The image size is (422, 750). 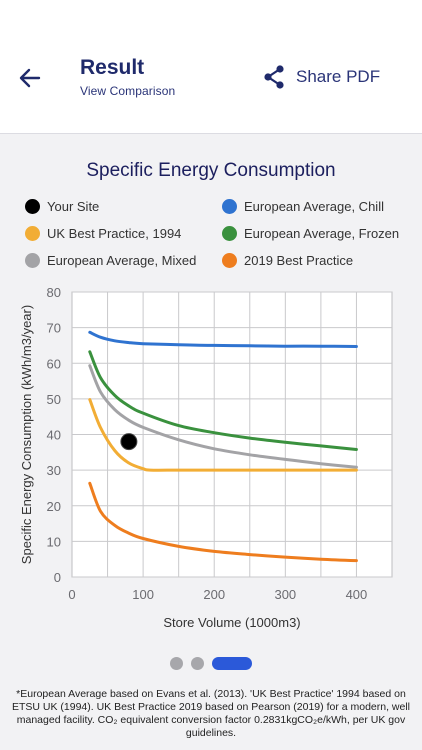 What do you see at coordinates (71, 594) in the screenshot?
I see `x-tick-label: 0` at bounding box center [71, 594].